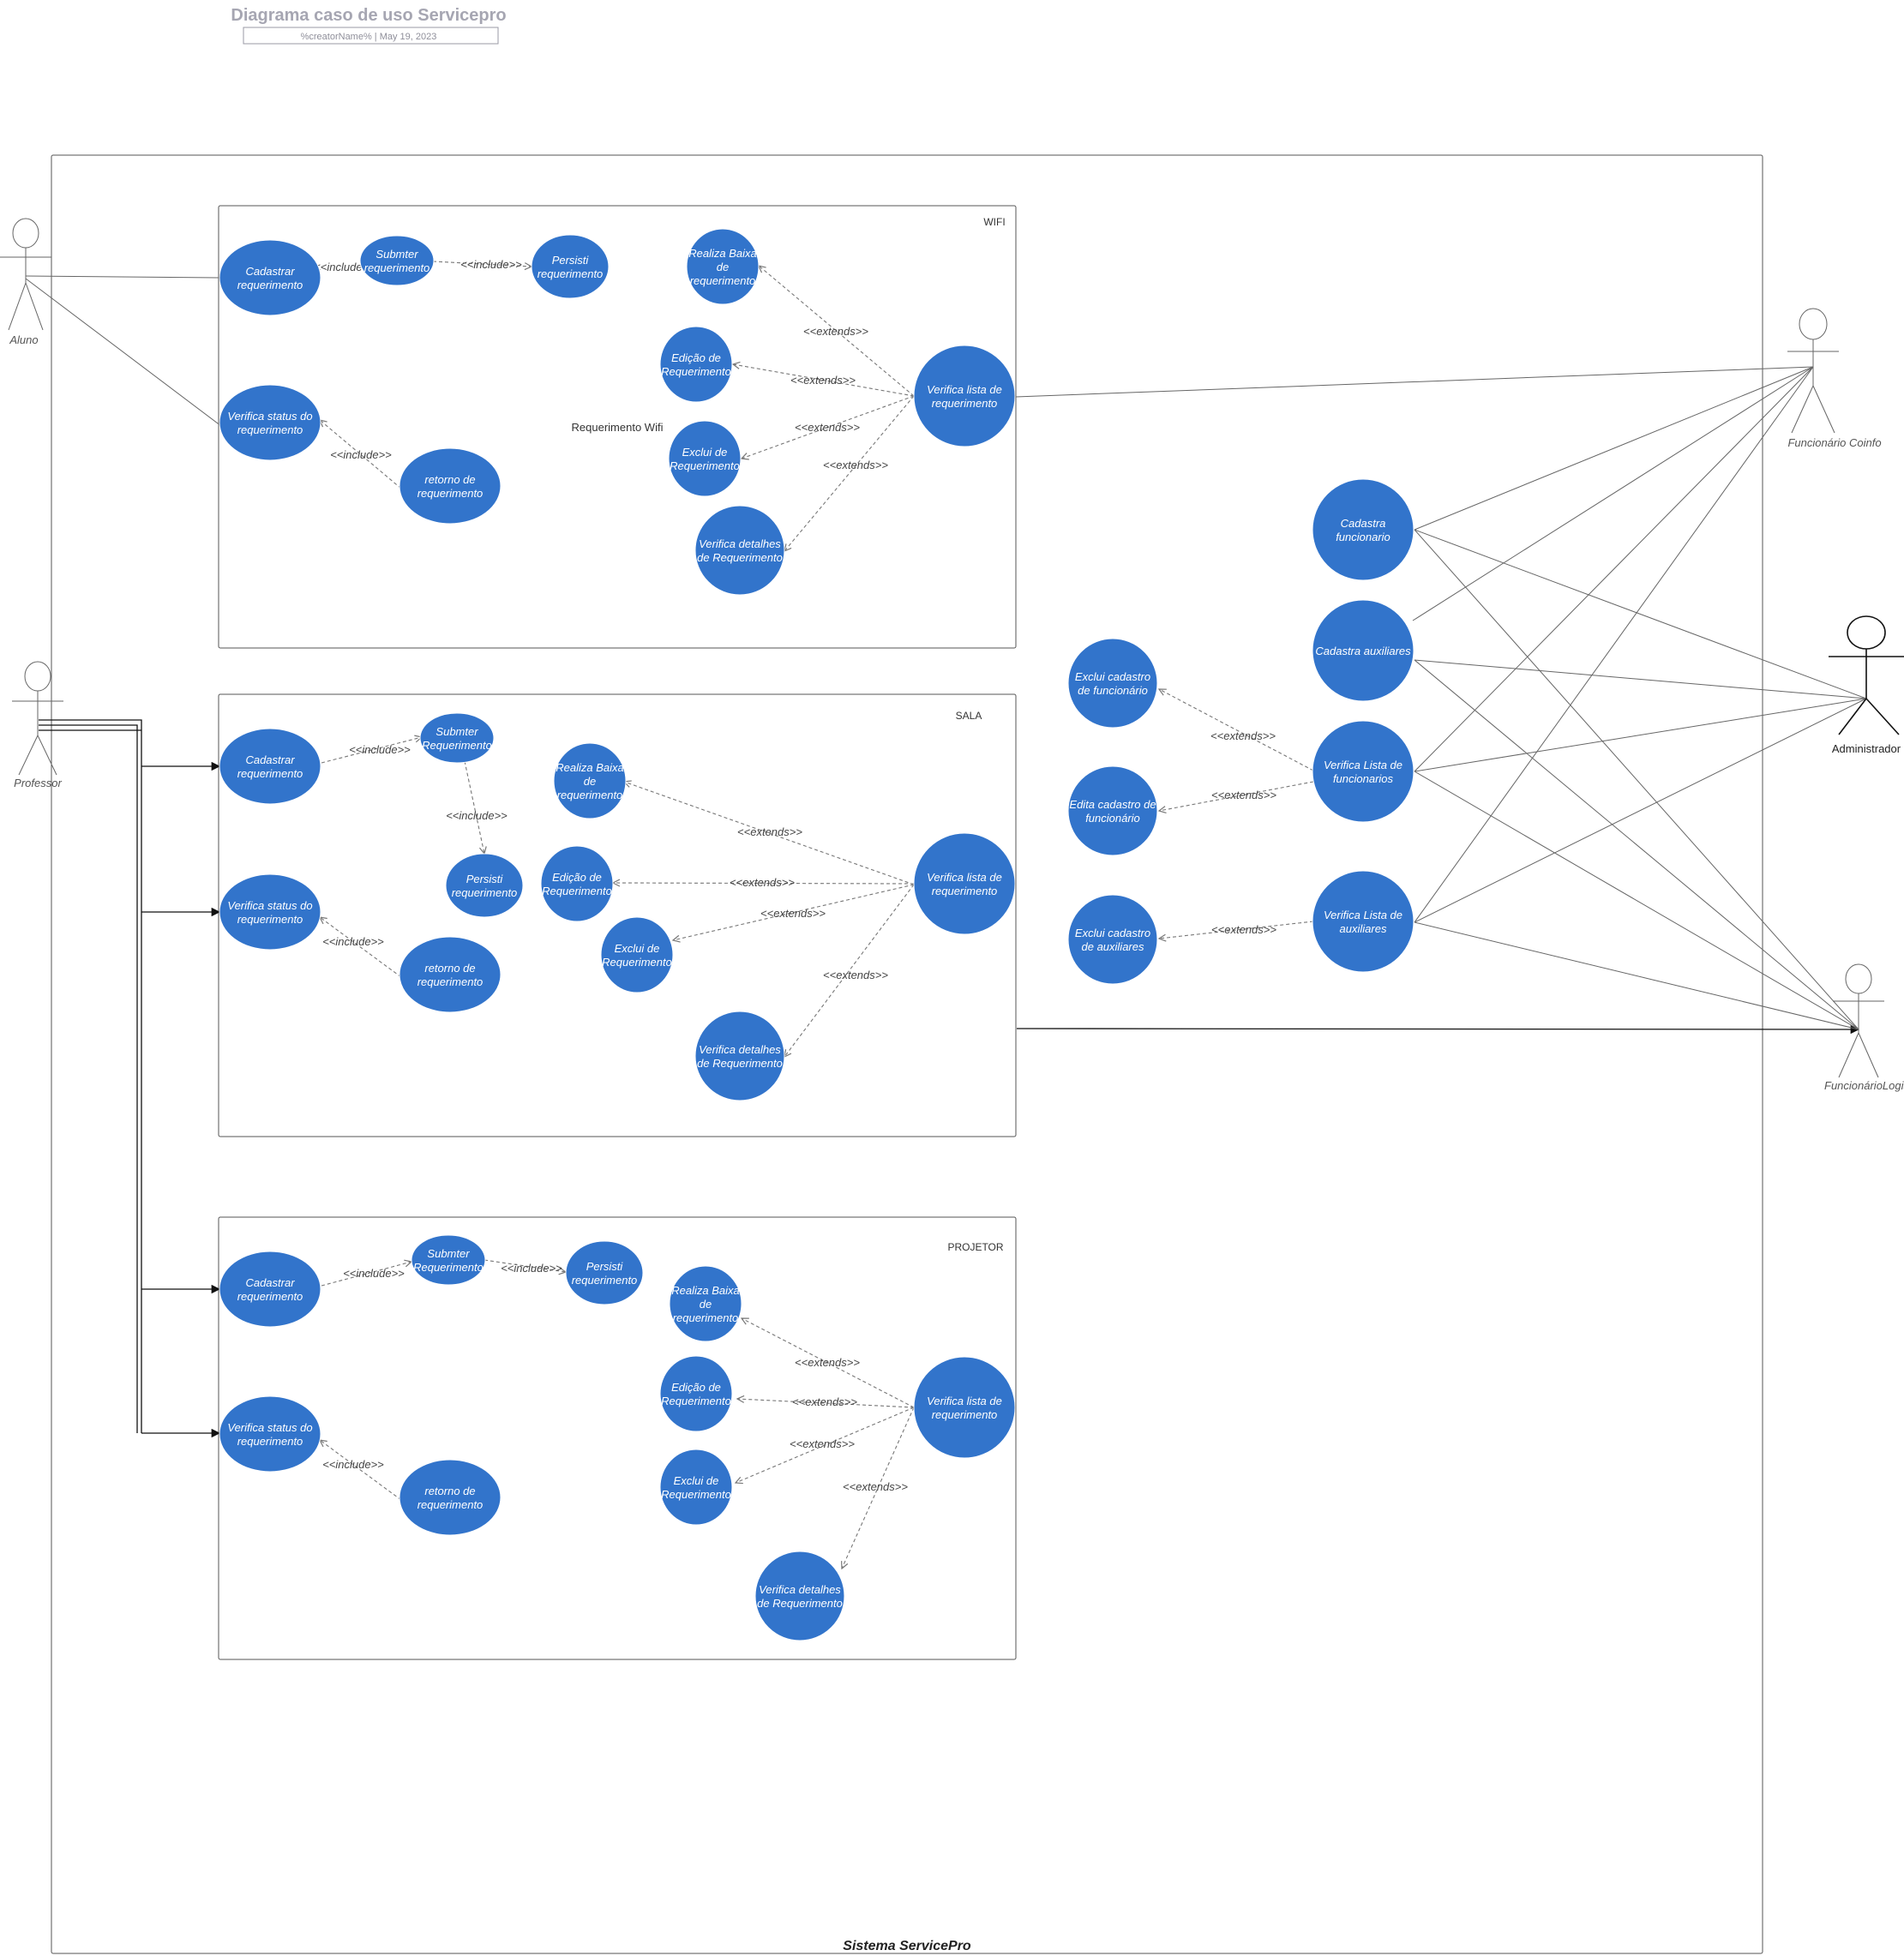 The width and height of the screenshot is (1904, 1956). Describe the element at coordinates (739, 1056) in the screenshot. I see `sala-uc-verifica-detalhes-shape` at that location.